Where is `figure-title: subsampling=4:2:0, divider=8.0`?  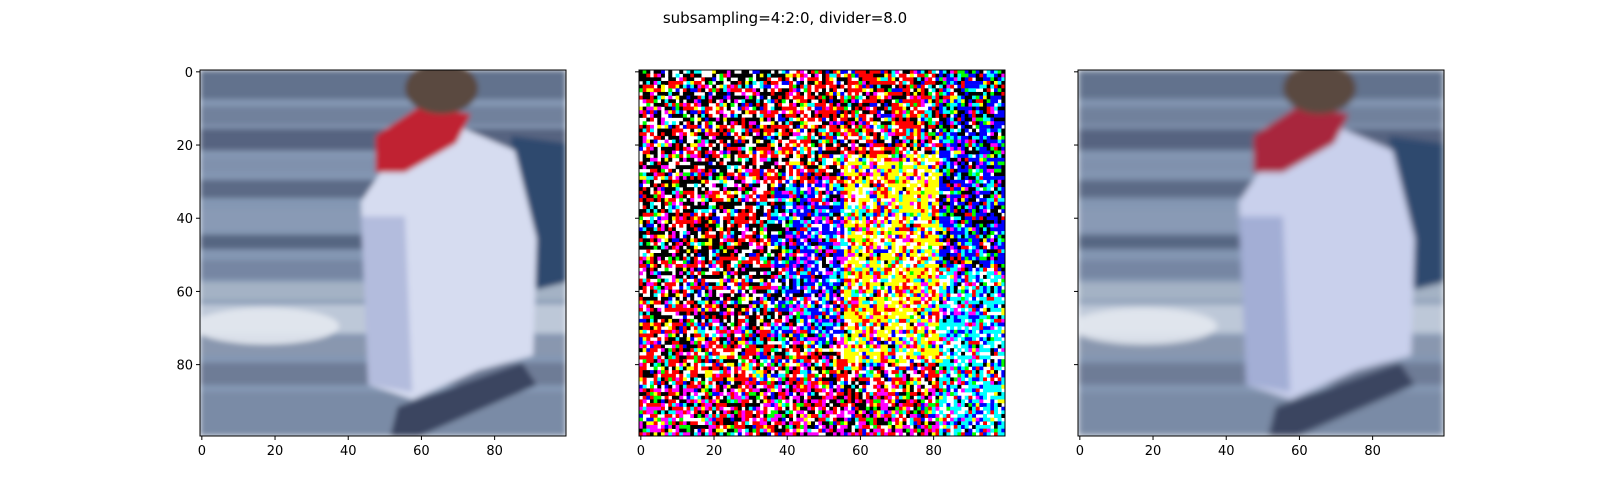 figure-title: subsampling=4:2:0, divider=8.0 is located at coordinates (785, 18).